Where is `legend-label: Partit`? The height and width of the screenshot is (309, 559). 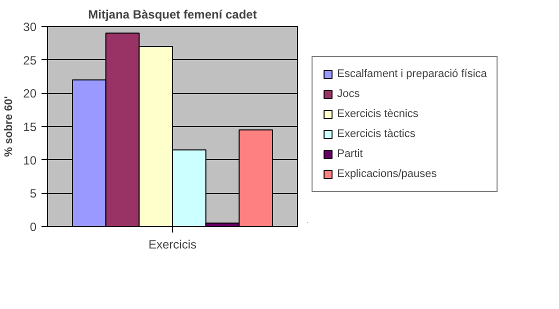 legend-label: Partit is located at coordinates (350, 154).